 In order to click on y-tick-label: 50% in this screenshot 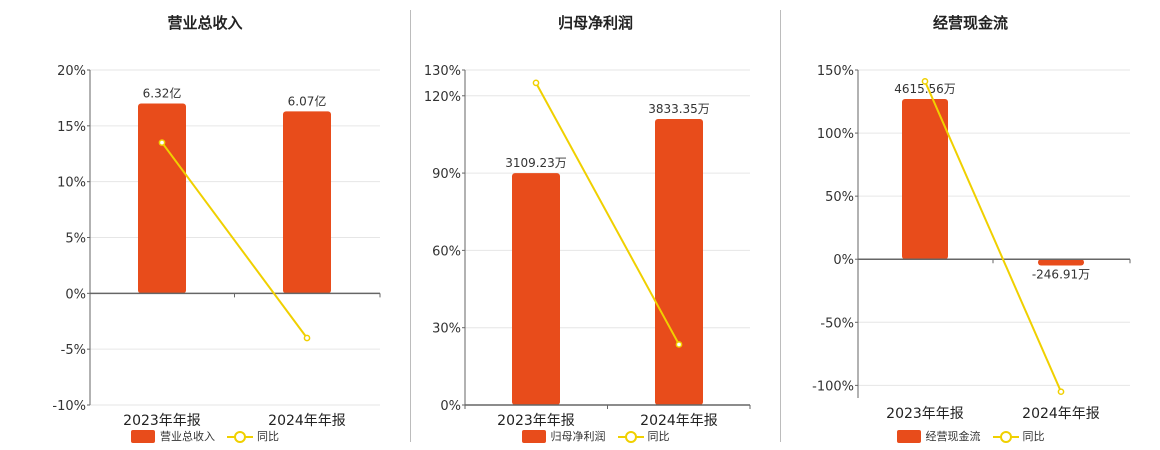, I will do `click(839, 197)`.